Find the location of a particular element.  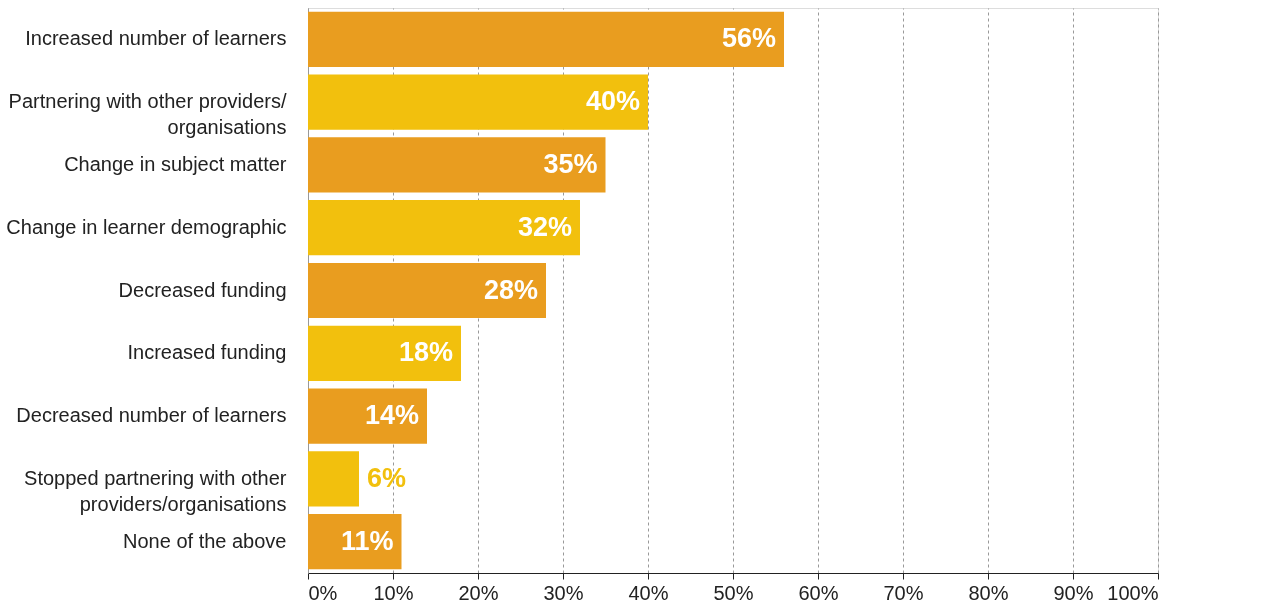

data-label: 6% is located at coordinates (387, 477).